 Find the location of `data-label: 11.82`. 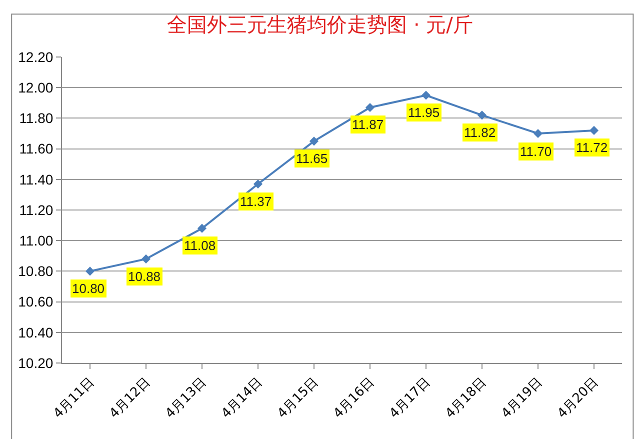

data-label: 11.82 is located at coordinates (480, 132).